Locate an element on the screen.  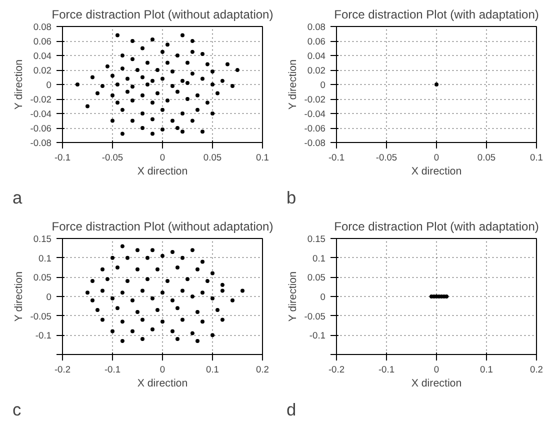
text: a is located at coordinates (17, 198).